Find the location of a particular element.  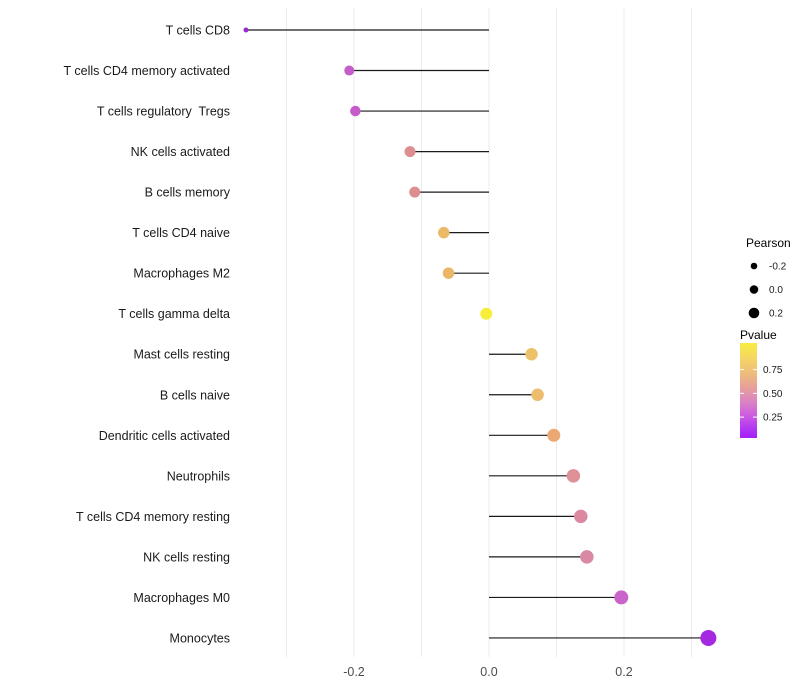

size-legend-item-label: 0.2 is located at coordinates (776, 314).